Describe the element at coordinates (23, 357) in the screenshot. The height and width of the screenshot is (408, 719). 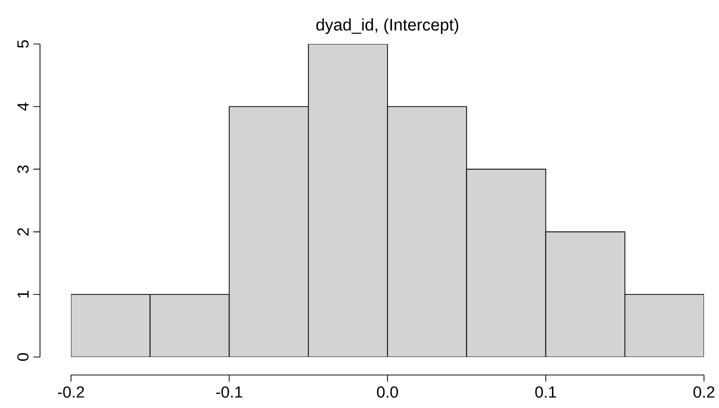
I see `y-tick-label: 0` at that location.